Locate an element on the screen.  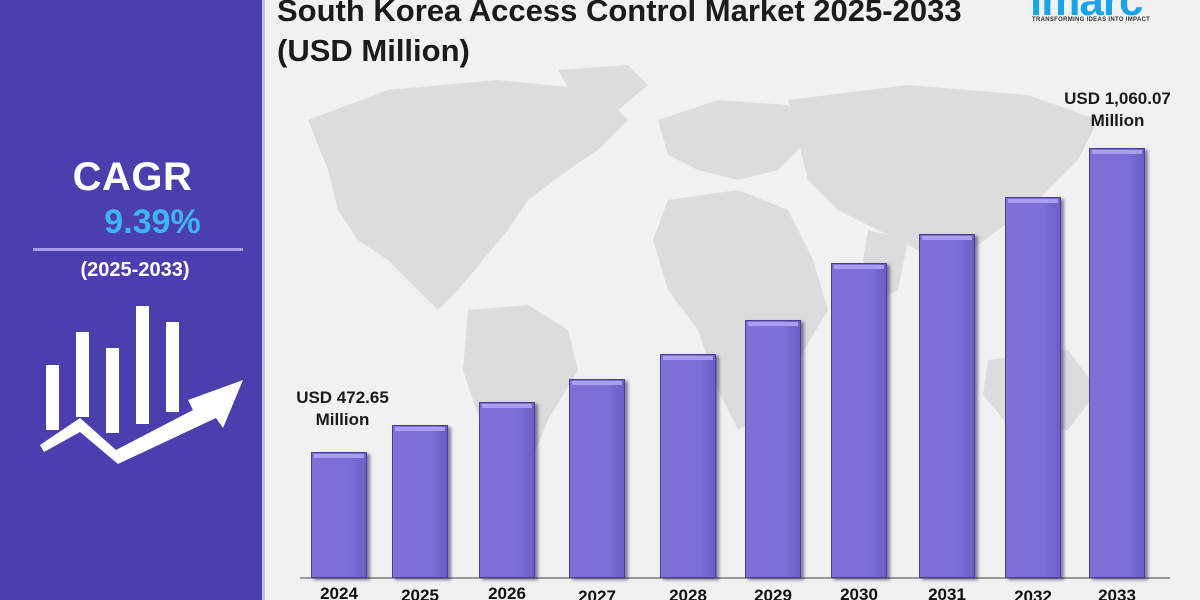
end-value-unit: Million is located at coordinates (1117, 120).